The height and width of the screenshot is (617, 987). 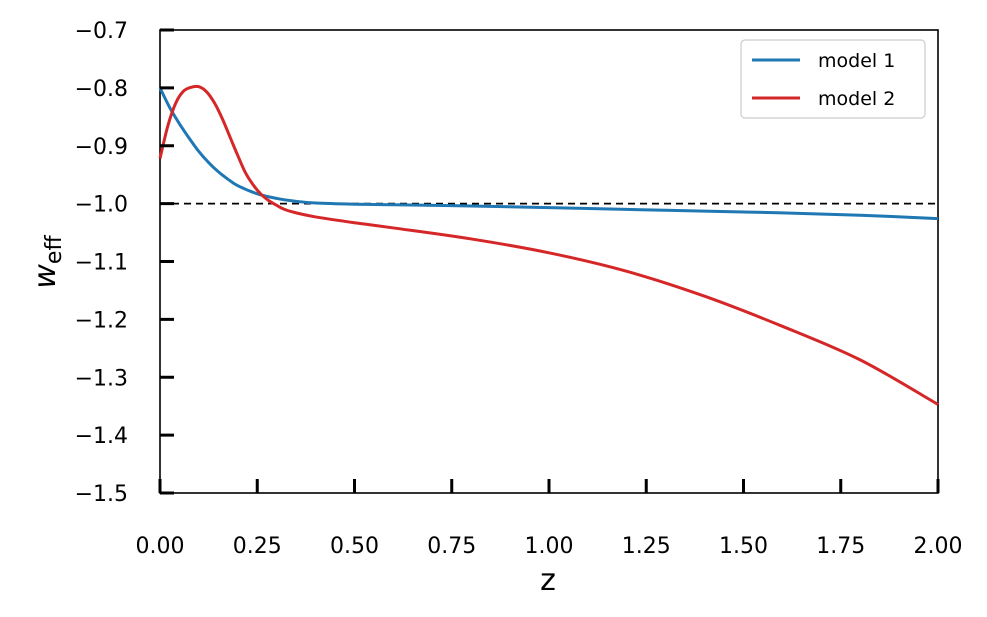 What do you see at coordinates (257, 546) in the screenshot?
I see `x-tick-label: 0.25` at bounding box center [257, 546].